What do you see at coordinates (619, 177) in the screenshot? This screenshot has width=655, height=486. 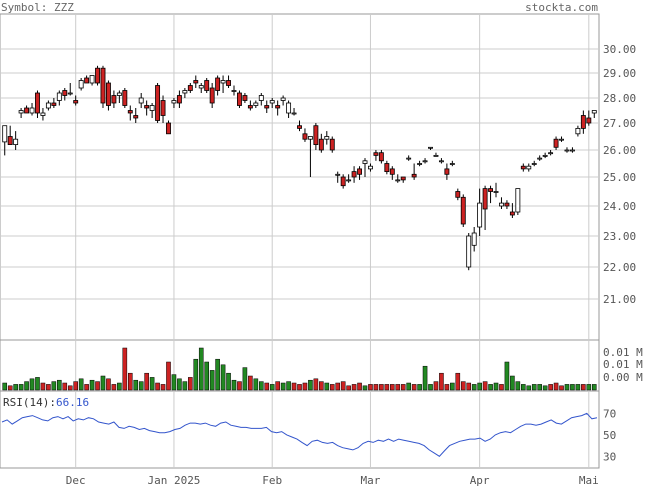 I see `price-tick-label: 25.00` at bounding box center [619, 177].